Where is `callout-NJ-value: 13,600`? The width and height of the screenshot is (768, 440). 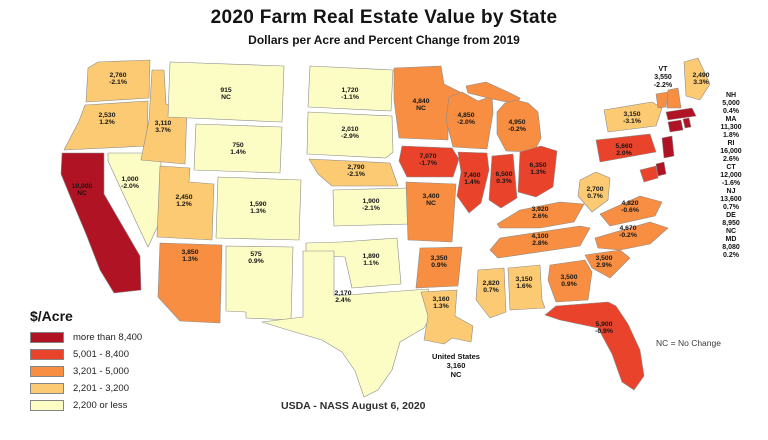
callout-NJ-value: 13,600 is located at coordinates (731, 199).